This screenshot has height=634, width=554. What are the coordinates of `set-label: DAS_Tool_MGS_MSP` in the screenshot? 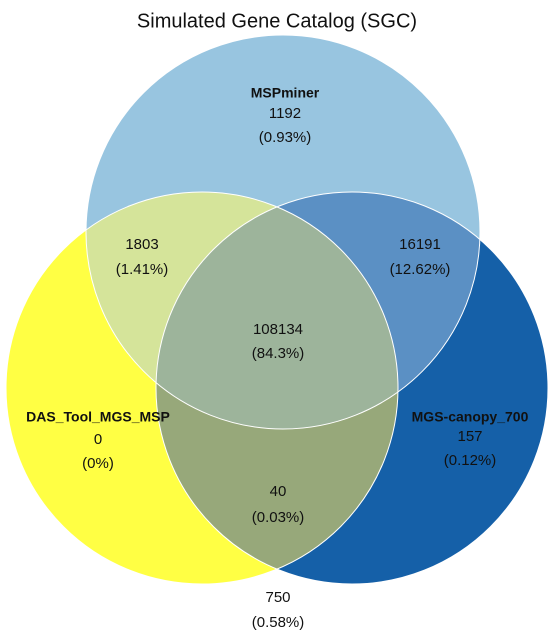 It's located at (98, 417).